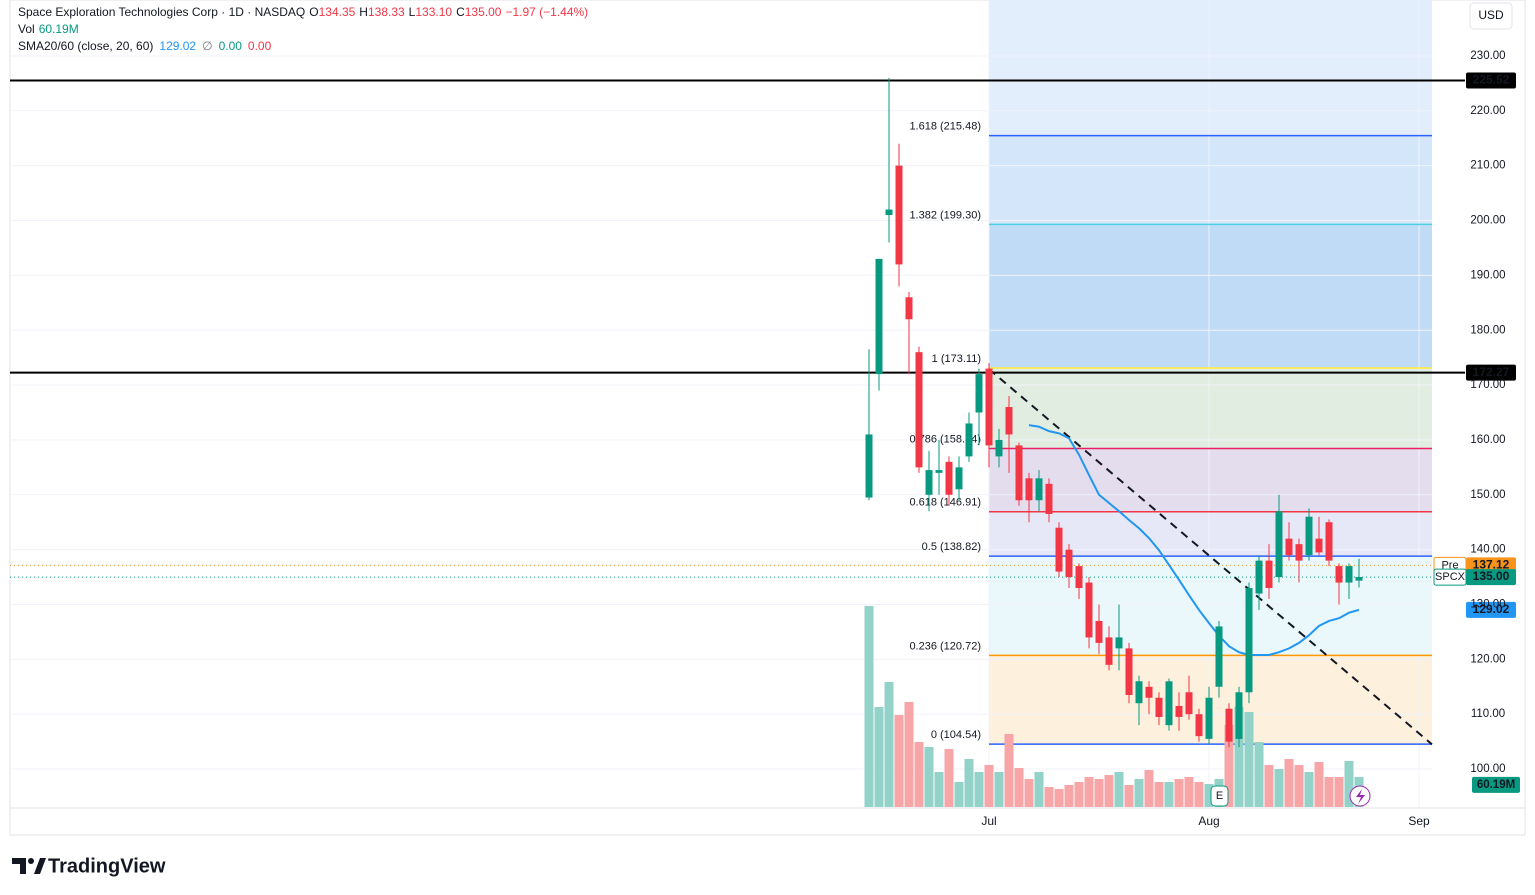  I want to click on fib-label: 0 (104.54), so click(956, 735).